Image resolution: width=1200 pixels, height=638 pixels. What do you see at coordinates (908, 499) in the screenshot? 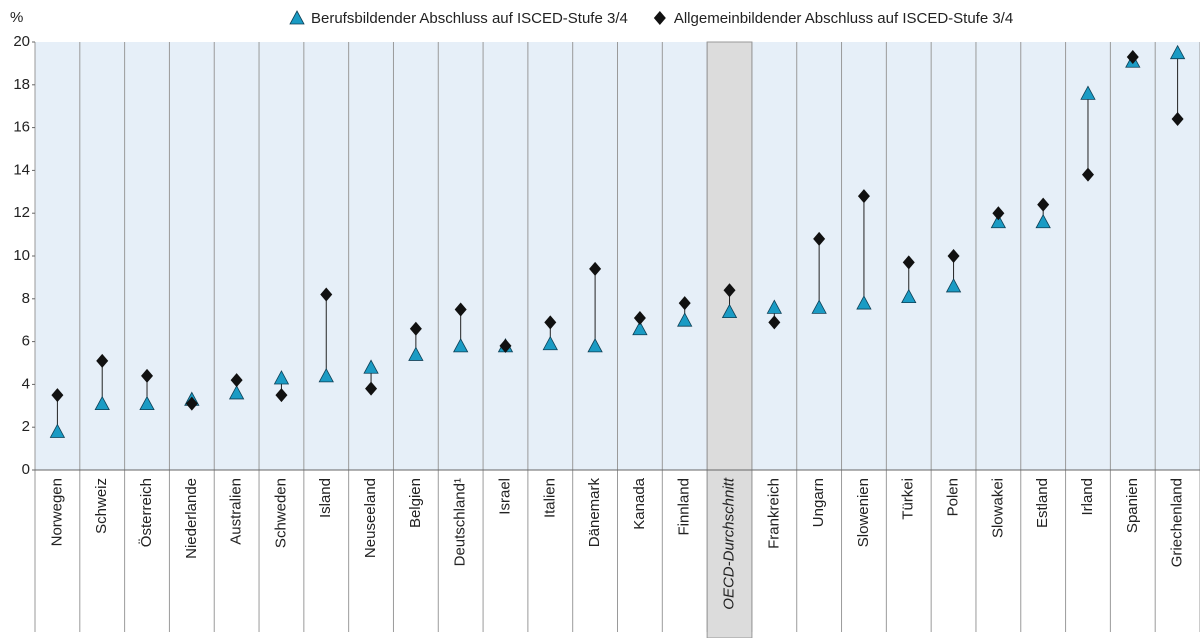
I see `x-tick-label: Türkei` at bounding box center [908, 499].